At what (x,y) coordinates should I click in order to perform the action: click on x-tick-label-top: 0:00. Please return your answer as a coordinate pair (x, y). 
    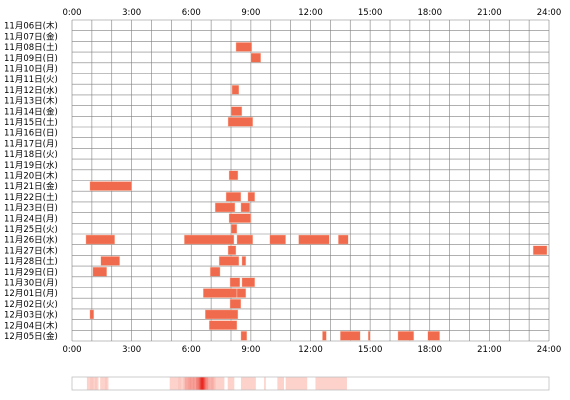
    Looking at the image, I should click on (71, 13).